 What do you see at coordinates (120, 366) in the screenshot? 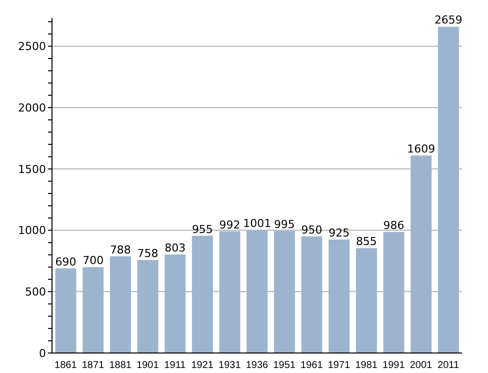
I see `x-tick-label: 1881` at bounding box center [120, 366].